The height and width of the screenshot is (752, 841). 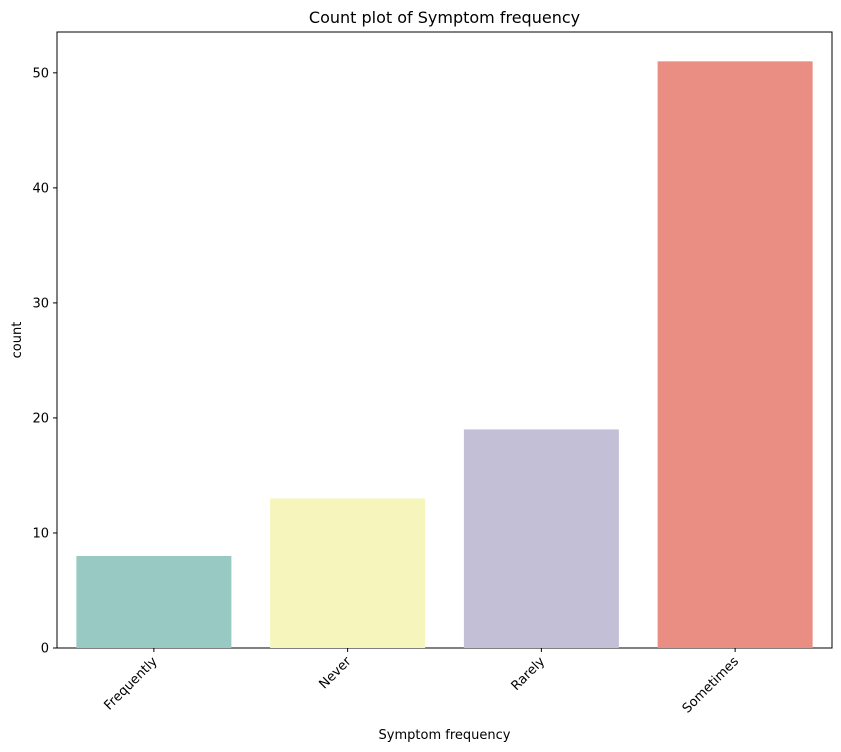 I want to click on bar-rarely, so click(x=541, y=538).